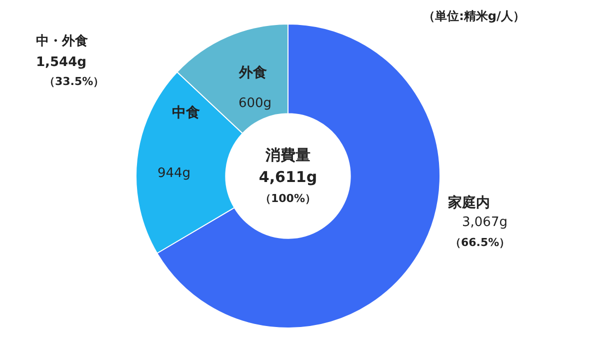  What do you see at coordinates (252, 73) in the screenshot?
I see `slice-label: 外食` at bounding box center [252, 73].